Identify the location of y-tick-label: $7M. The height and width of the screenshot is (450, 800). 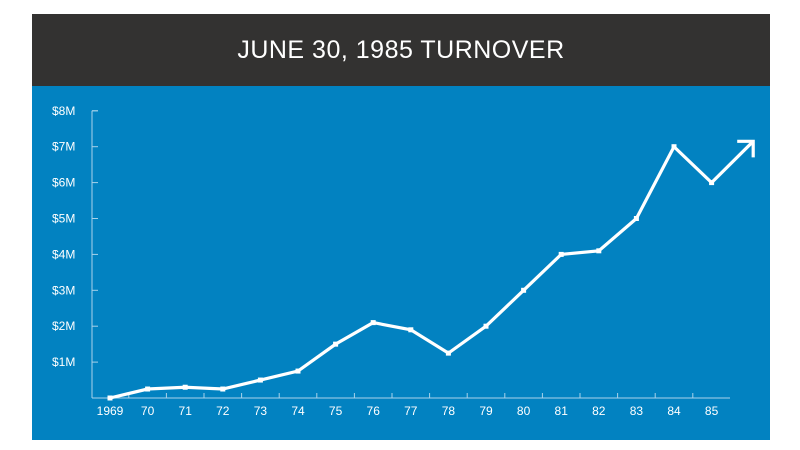
(63, 147).